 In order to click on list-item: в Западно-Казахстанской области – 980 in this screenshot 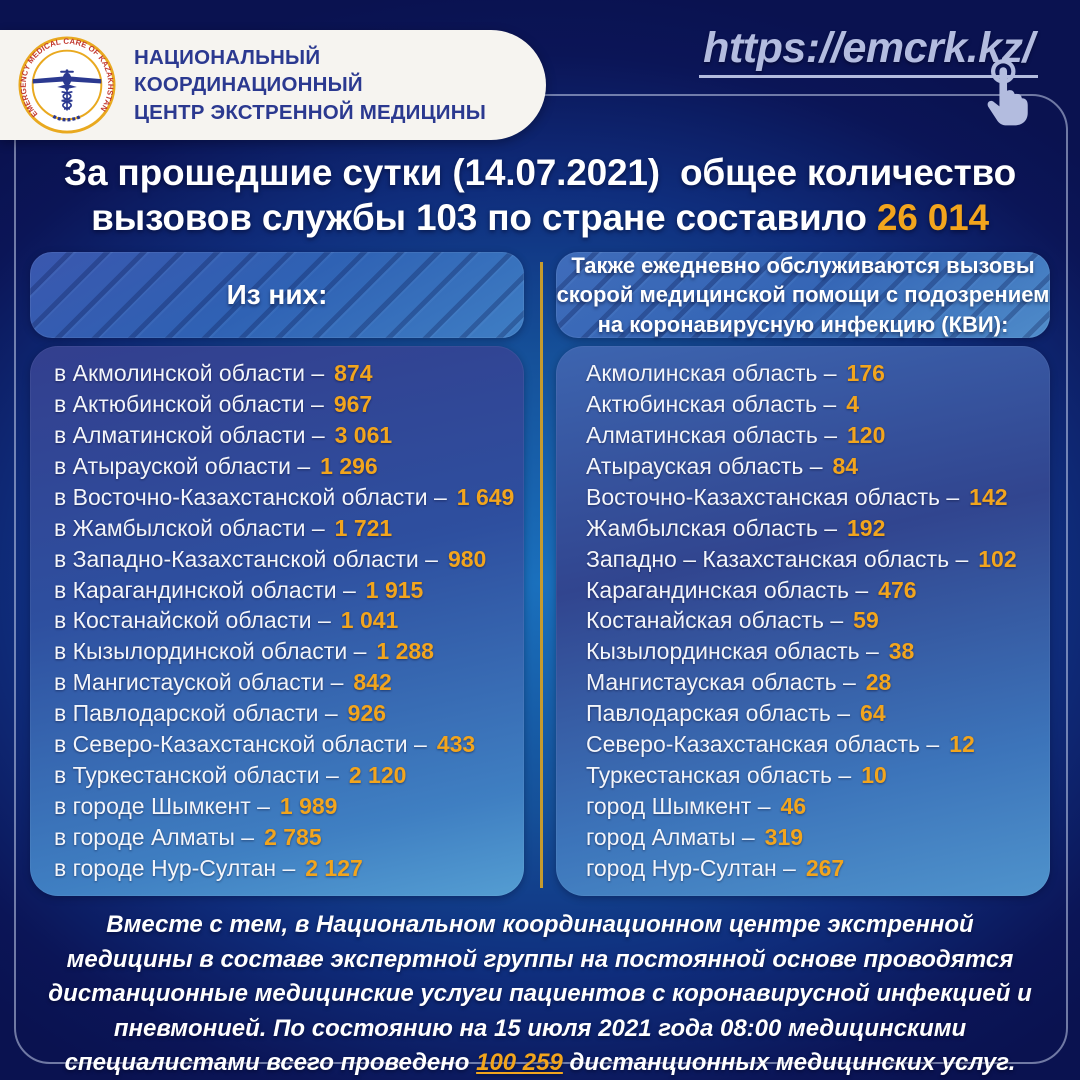, I will do `click(286, 559)`.